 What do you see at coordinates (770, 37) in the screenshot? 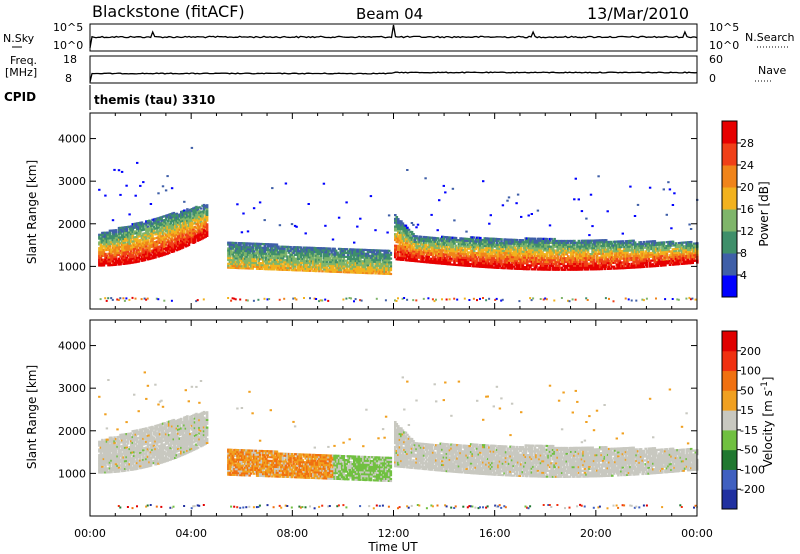
I see `noise-right-label: N.Search` at bounding box center [770, 37].